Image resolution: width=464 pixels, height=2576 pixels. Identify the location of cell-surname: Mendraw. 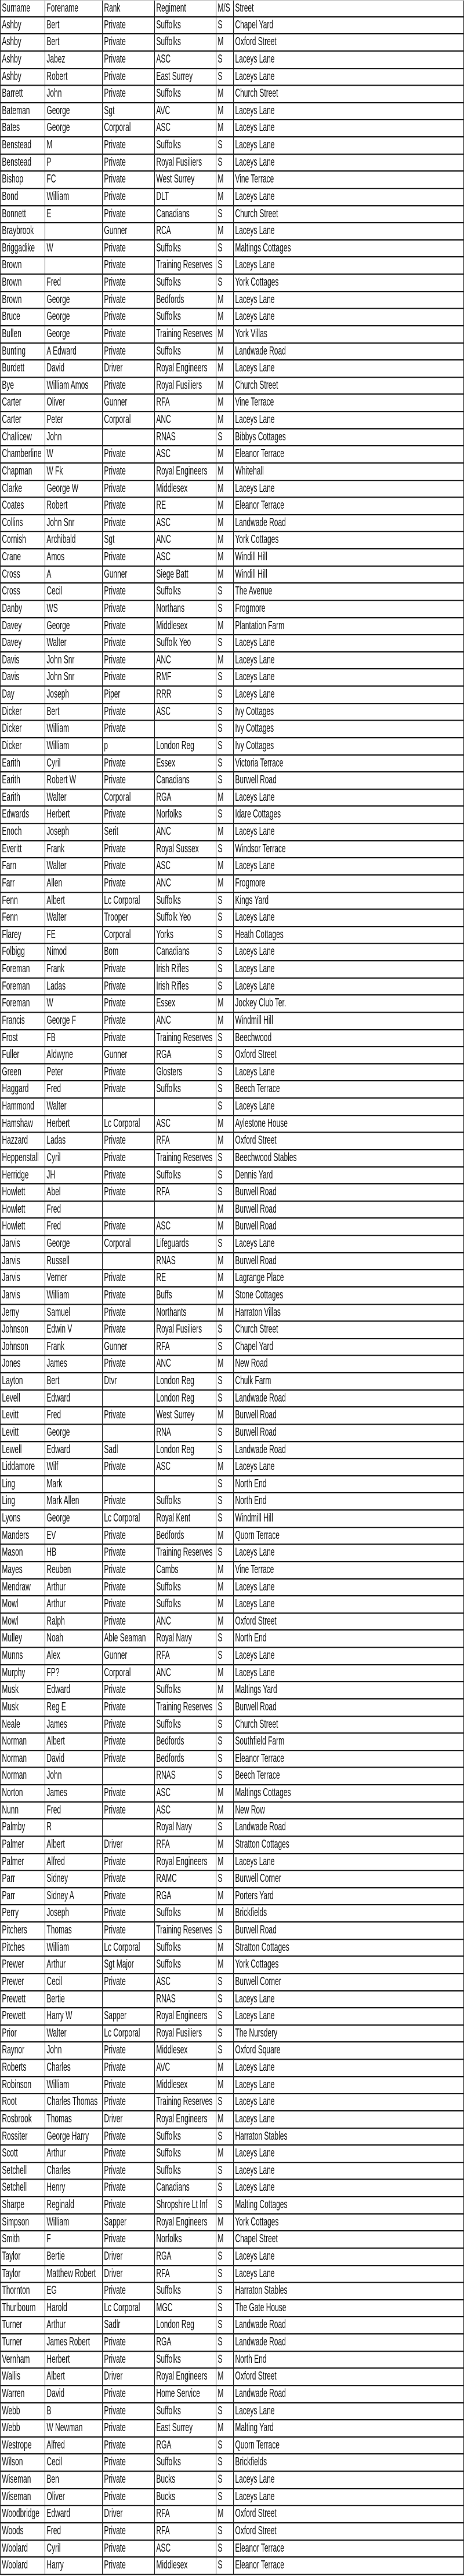
(23, 1587).